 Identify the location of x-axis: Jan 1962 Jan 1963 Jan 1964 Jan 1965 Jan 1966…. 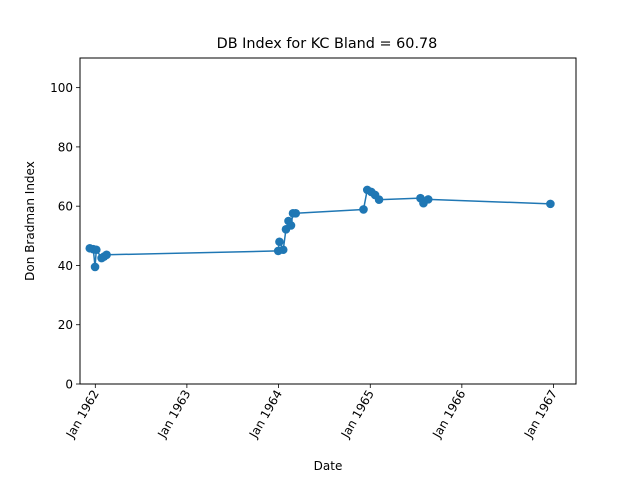
(311, 412).